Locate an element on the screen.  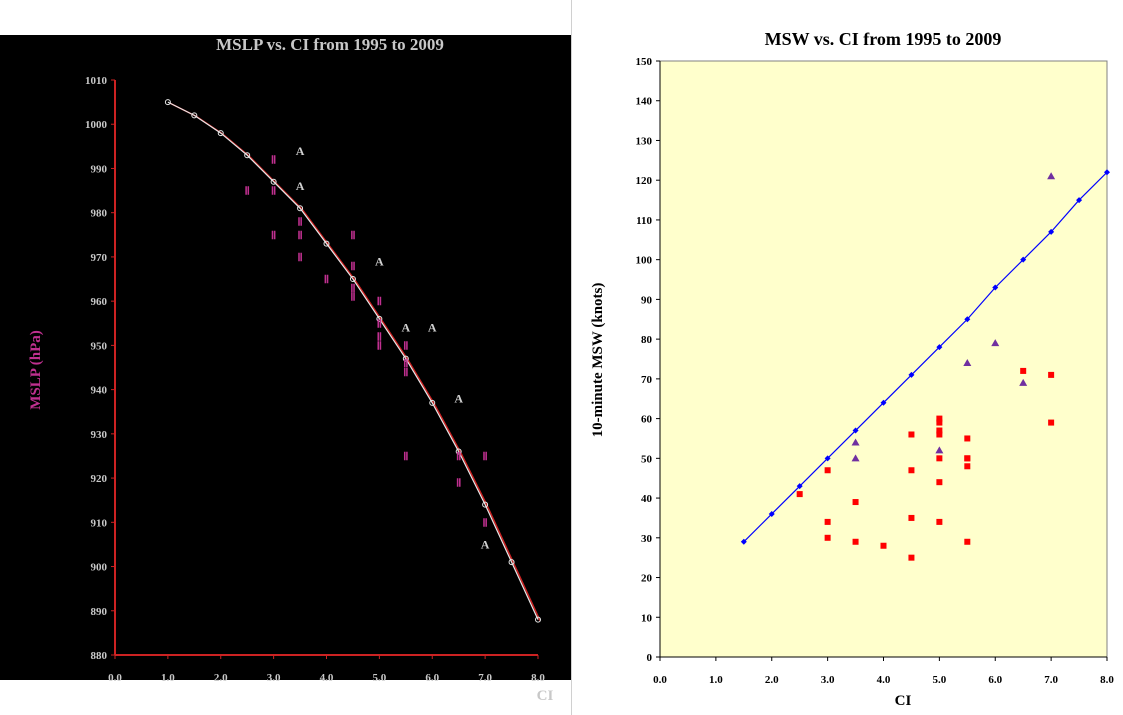
x-tick-label: 1.0 is located at coordinates (168, 678).